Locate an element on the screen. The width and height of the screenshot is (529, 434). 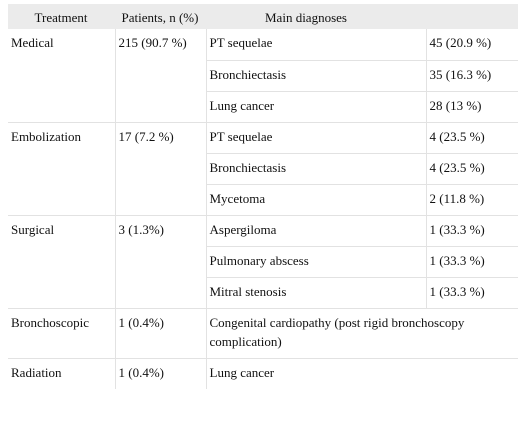
table-row: Mycetoma 2 (11.8 %) is located at coordinates (263, 200).